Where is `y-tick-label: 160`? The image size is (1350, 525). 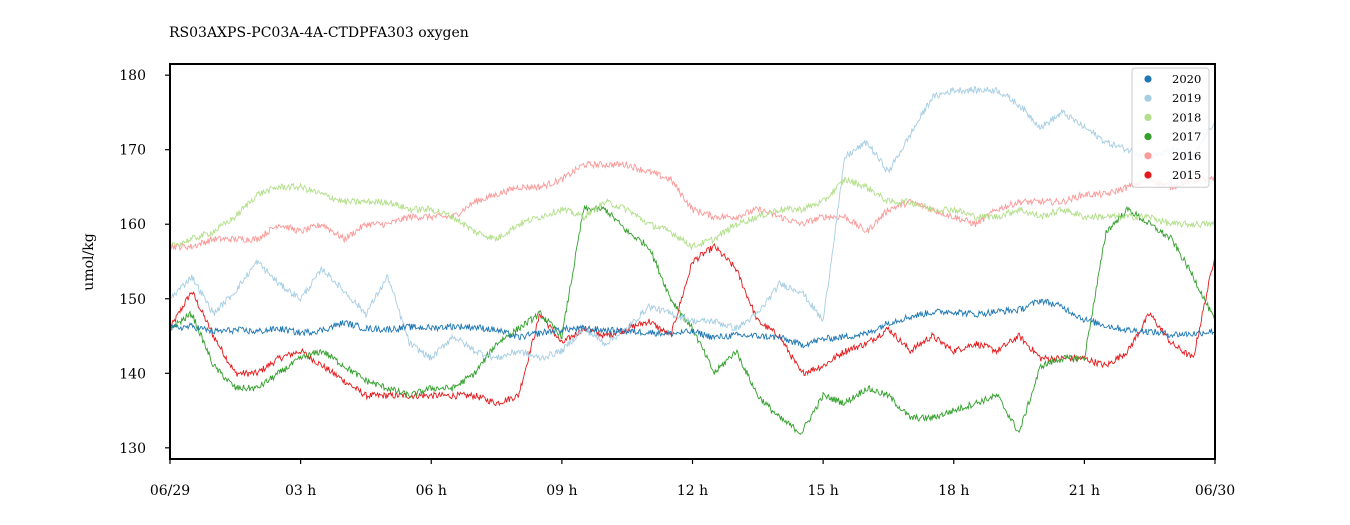
y-tick-label: 160 is located at coordinates (132, 225).